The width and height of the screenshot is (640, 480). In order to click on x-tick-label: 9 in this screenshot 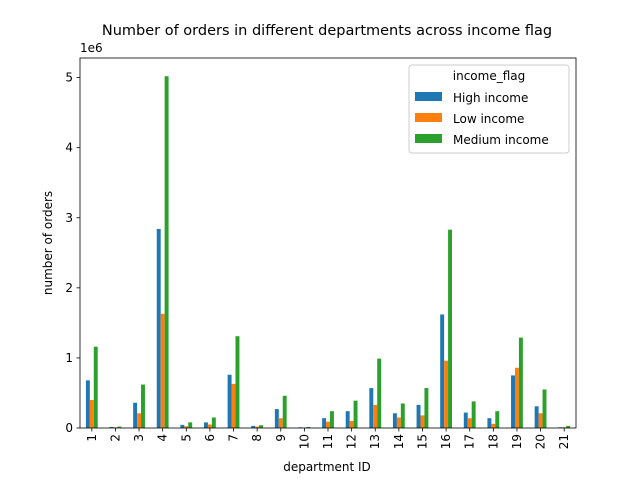, I will do `click(281, 438)`.